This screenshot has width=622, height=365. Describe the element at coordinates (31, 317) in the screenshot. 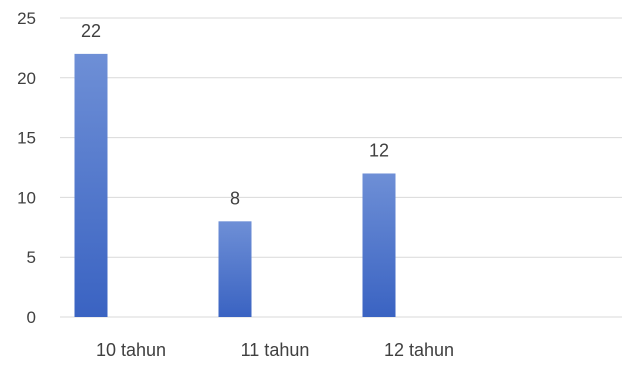

I see `y-tick-label: 0` at that location.